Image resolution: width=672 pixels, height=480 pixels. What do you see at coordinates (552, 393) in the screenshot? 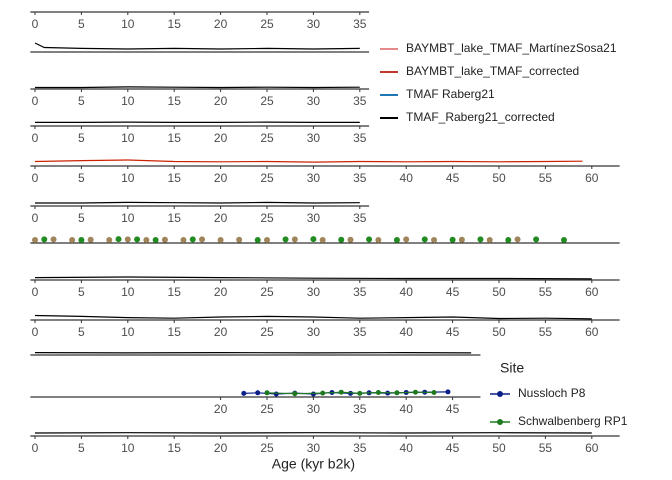
I see `legend-label: Nussloch P8` at bounding box center [552, 393].